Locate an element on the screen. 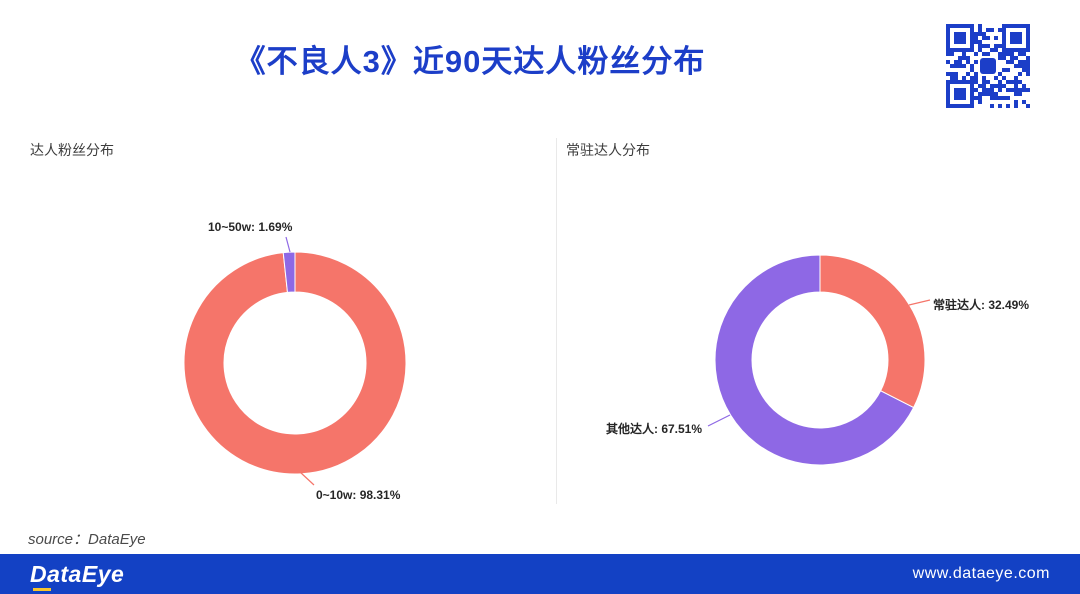  leader-line-10-50w is located at coordinates (288, 244).